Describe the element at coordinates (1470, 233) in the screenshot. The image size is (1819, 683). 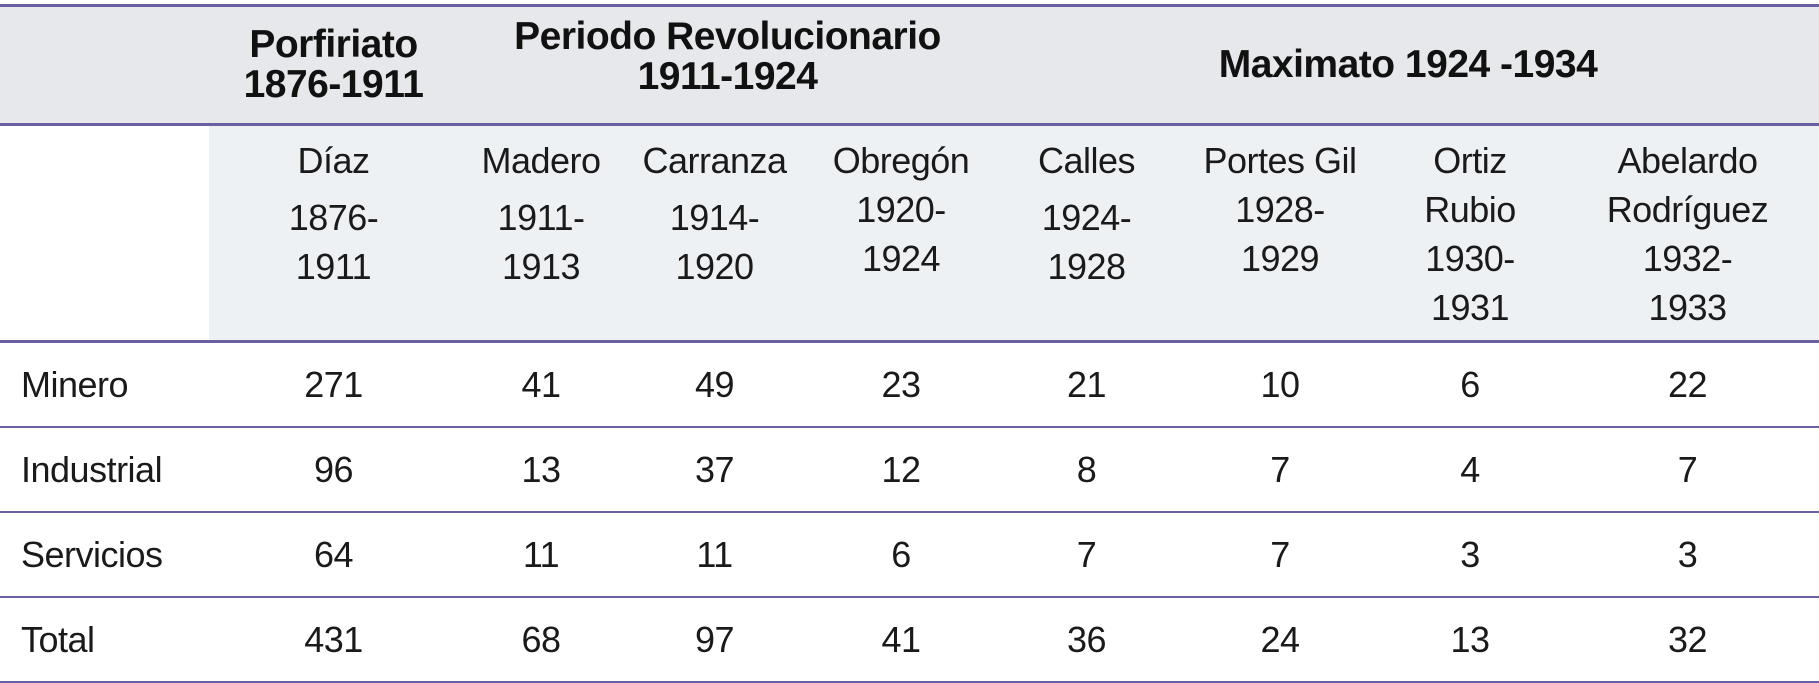
I see `president-header-cell: Ortiz Rubio 1930- 1931` at that location.